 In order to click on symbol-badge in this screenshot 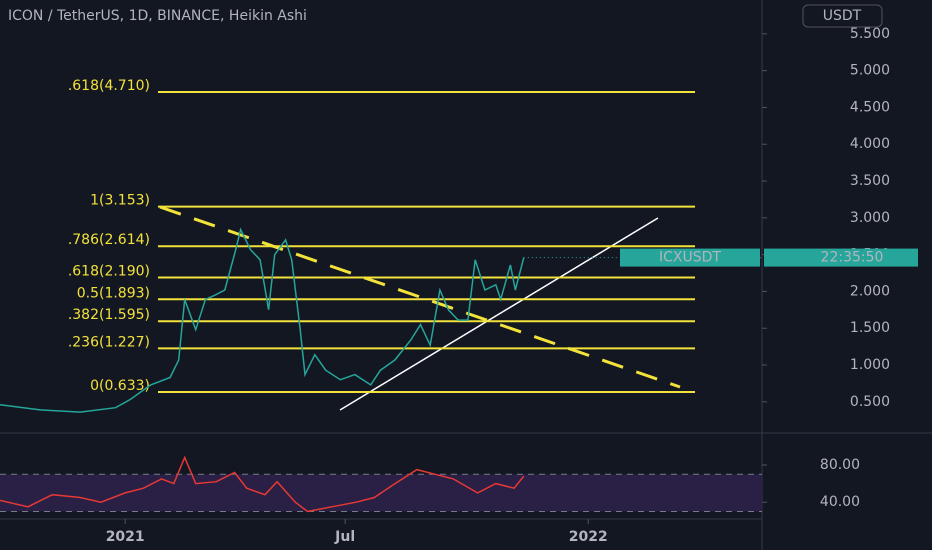, I will do `click(690, 257)`.